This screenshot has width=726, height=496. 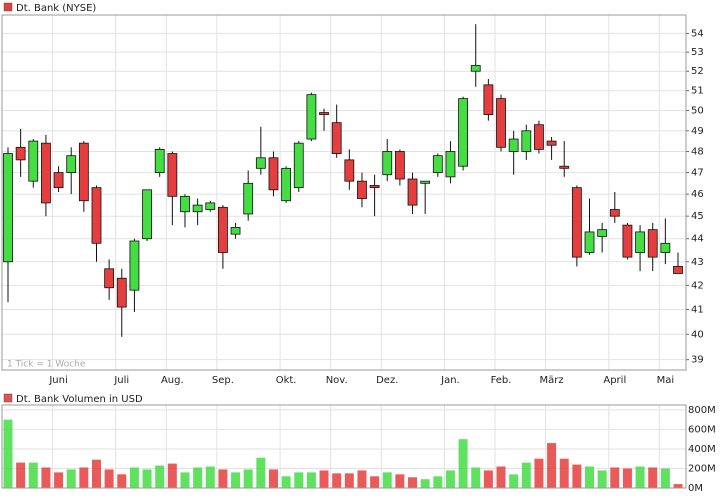 I want to click on y-tick-label: 600M, so click(x=702, y=429).